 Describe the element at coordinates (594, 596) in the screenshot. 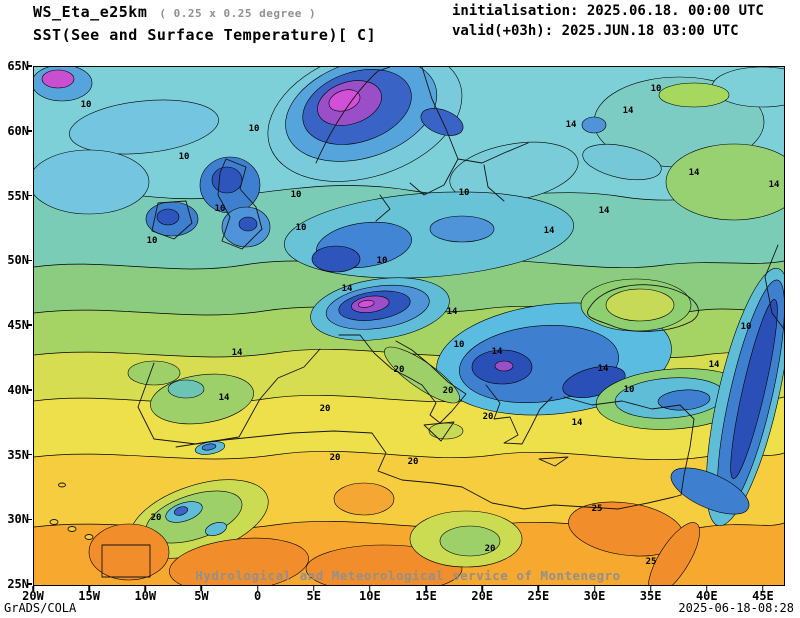

I see `x-tick-label: 30E` at that location.